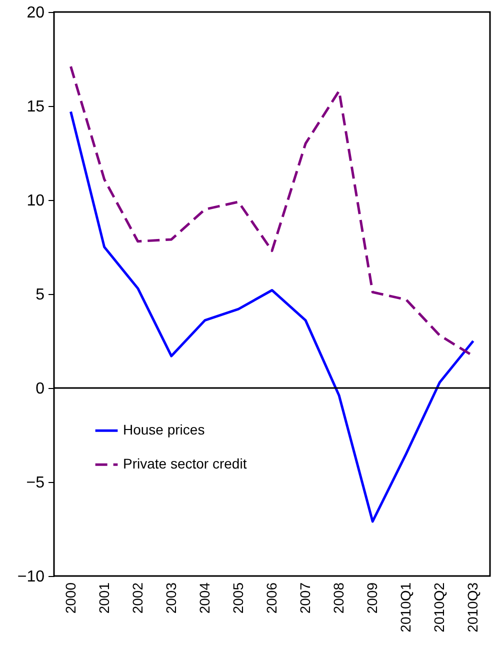 Image resolution: width=494 pixels, height=669 pixels. What do you see at coordinates (35, 483) in the screenshot?
I see `y-tick-label: −5` at bounding box center [35, 483].